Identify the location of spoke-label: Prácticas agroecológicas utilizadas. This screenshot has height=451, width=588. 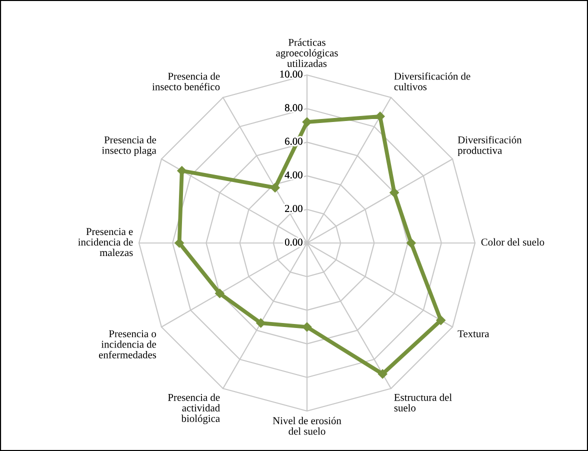
(307, 53).